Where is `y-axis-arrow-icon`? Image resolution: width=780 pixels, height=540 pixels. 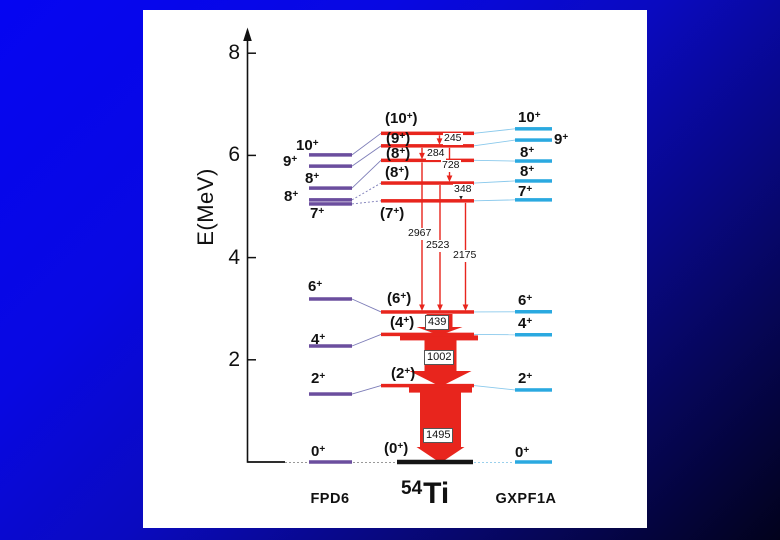 y-axis-arrow-icon is located at coordinates (247, 34).